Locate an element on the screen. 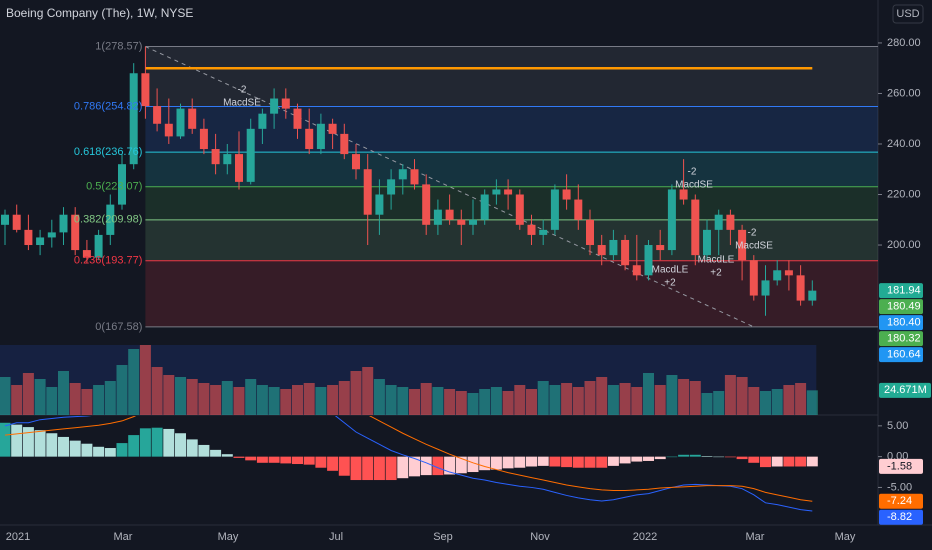 Image resolution: width=932 pixels, height=550 pixels. currency-box is located at coordinates (908, 14).